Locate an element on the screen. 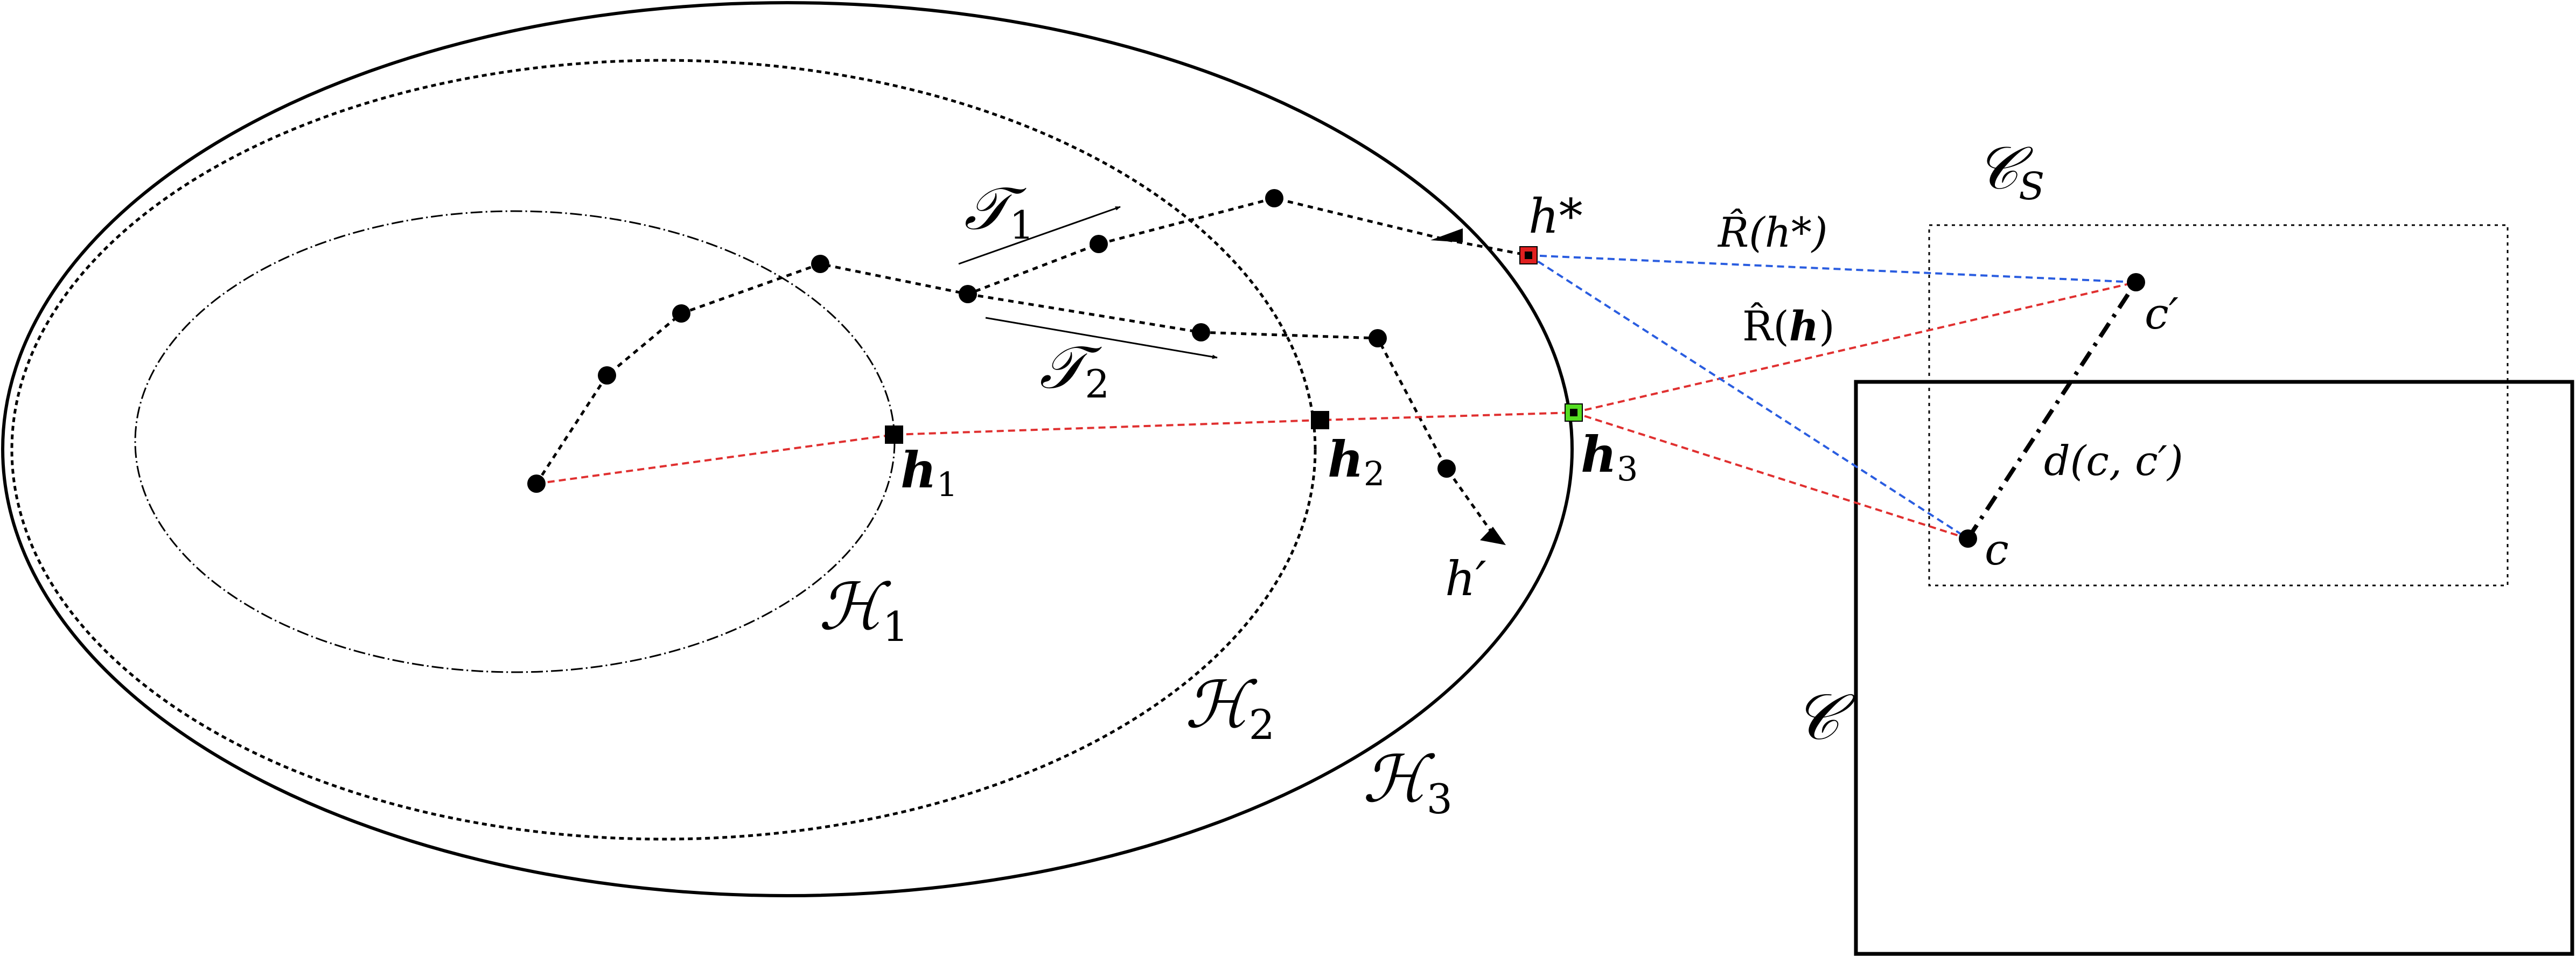 Image resolution: width=2576 pixels, height=956 pixels. trajectory-t2-label: 𝒯2 is located at coordinates (1074, 370).